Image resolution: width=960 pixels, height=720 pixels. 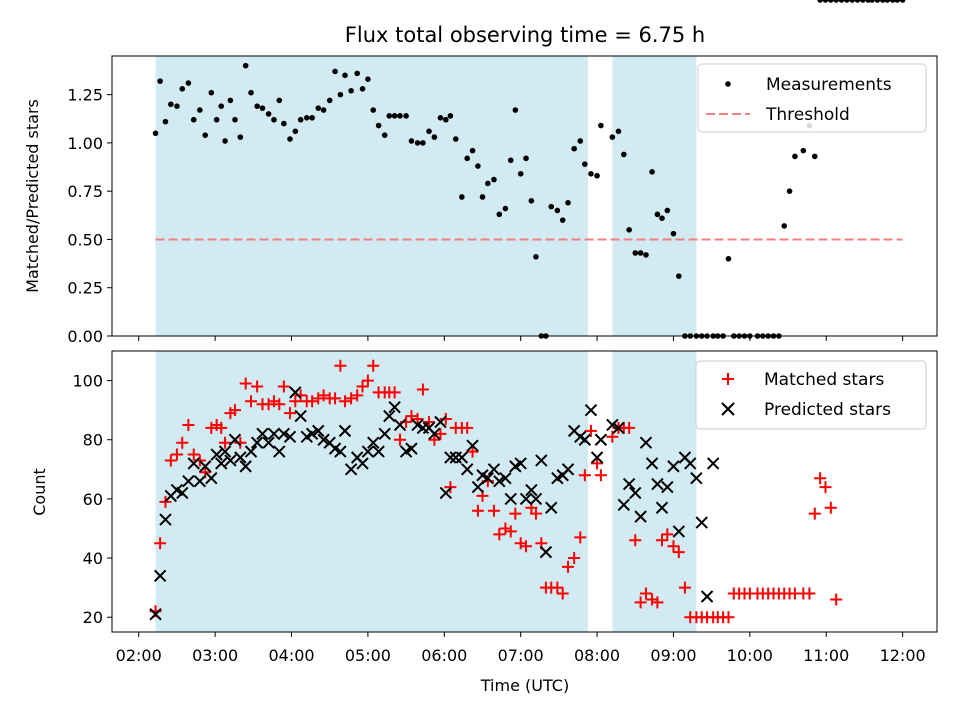 I want to click on x-axis-label: Time (UTC), so click(x=524, y=685).